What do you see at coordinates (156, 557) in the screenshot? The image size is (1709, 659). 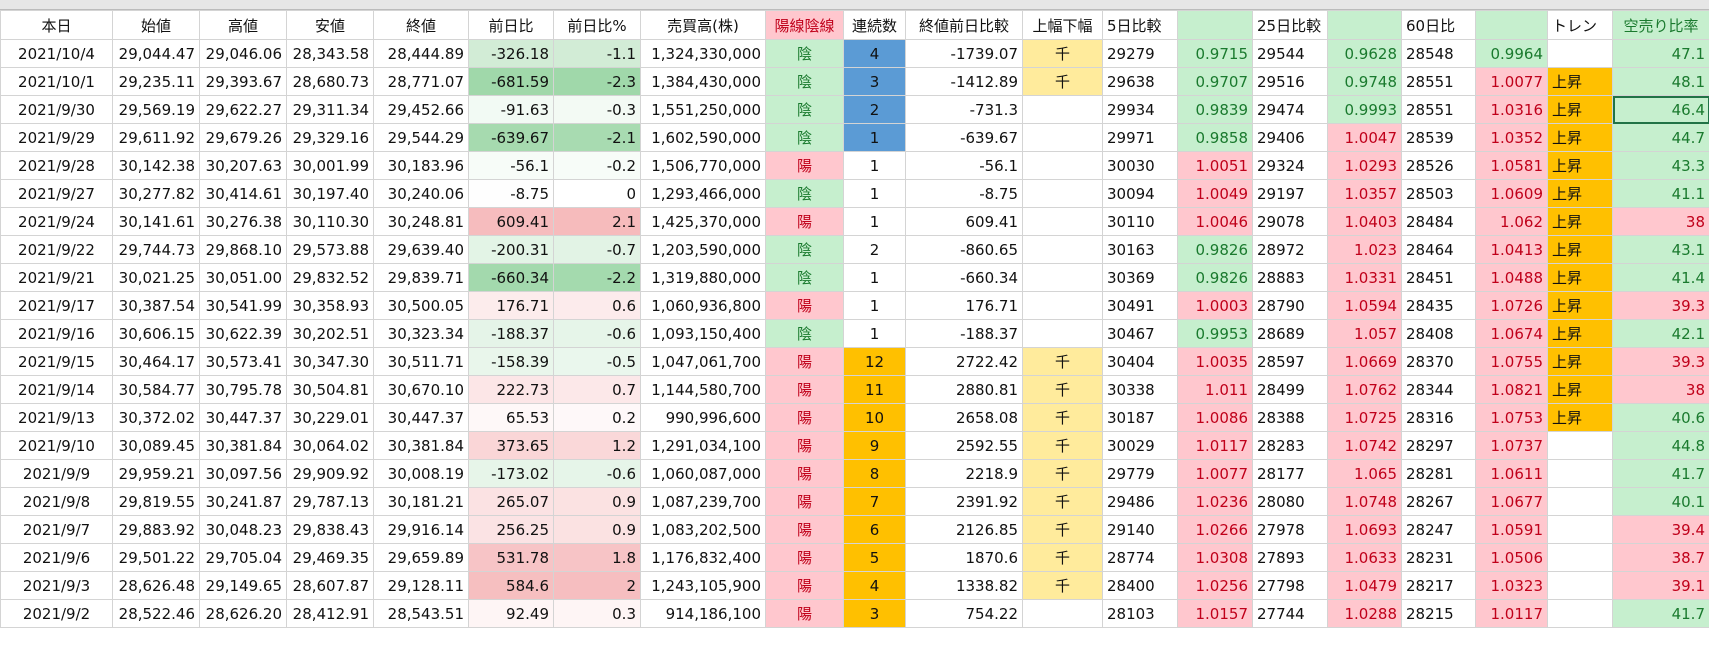 I see `cell: 29,501.22` at bounding box center [156, 557].